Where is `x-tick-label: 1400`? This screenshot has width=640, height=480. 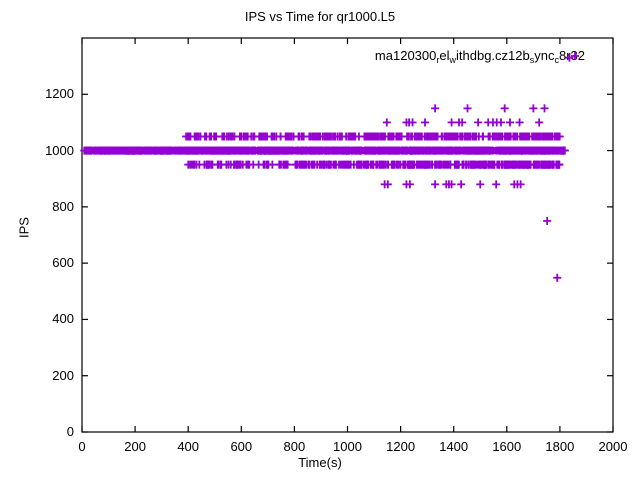
x-tick-label: 1400 is located at coordinates (454, 446).